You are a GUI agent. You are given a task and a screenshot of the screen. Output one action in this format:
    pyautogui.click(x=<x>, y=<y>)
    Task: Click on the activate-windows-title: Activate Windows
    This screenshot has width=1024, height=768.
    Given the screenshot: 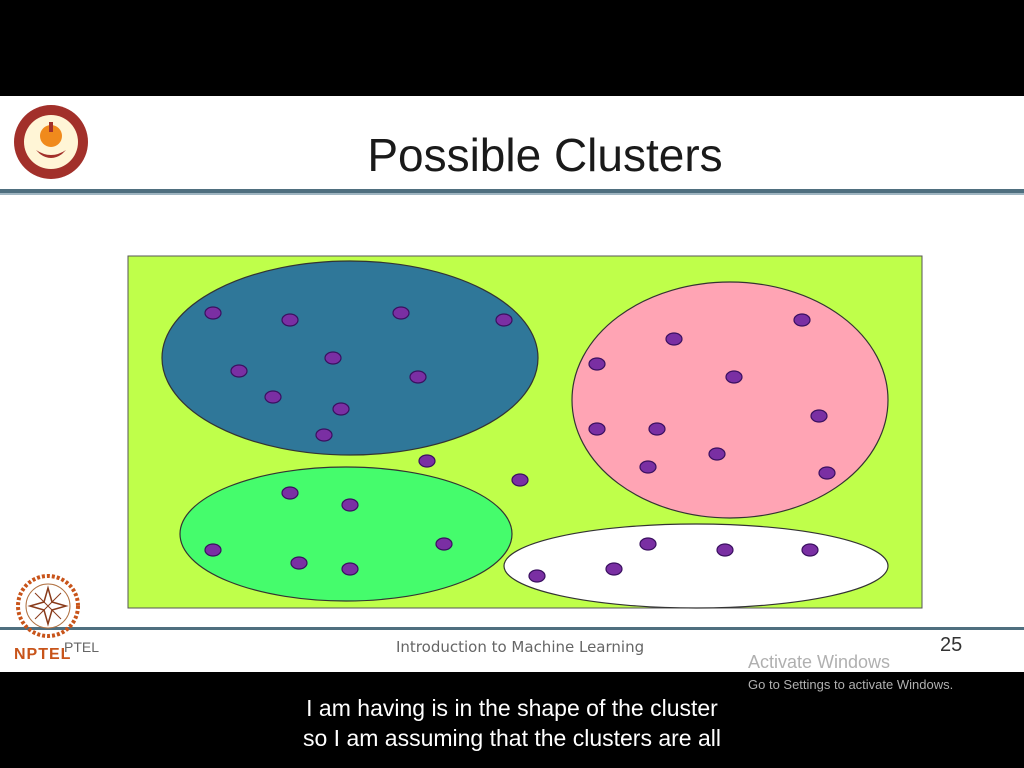 What is the action you would take?
    pyautogui.click(x=819, y=662)
    